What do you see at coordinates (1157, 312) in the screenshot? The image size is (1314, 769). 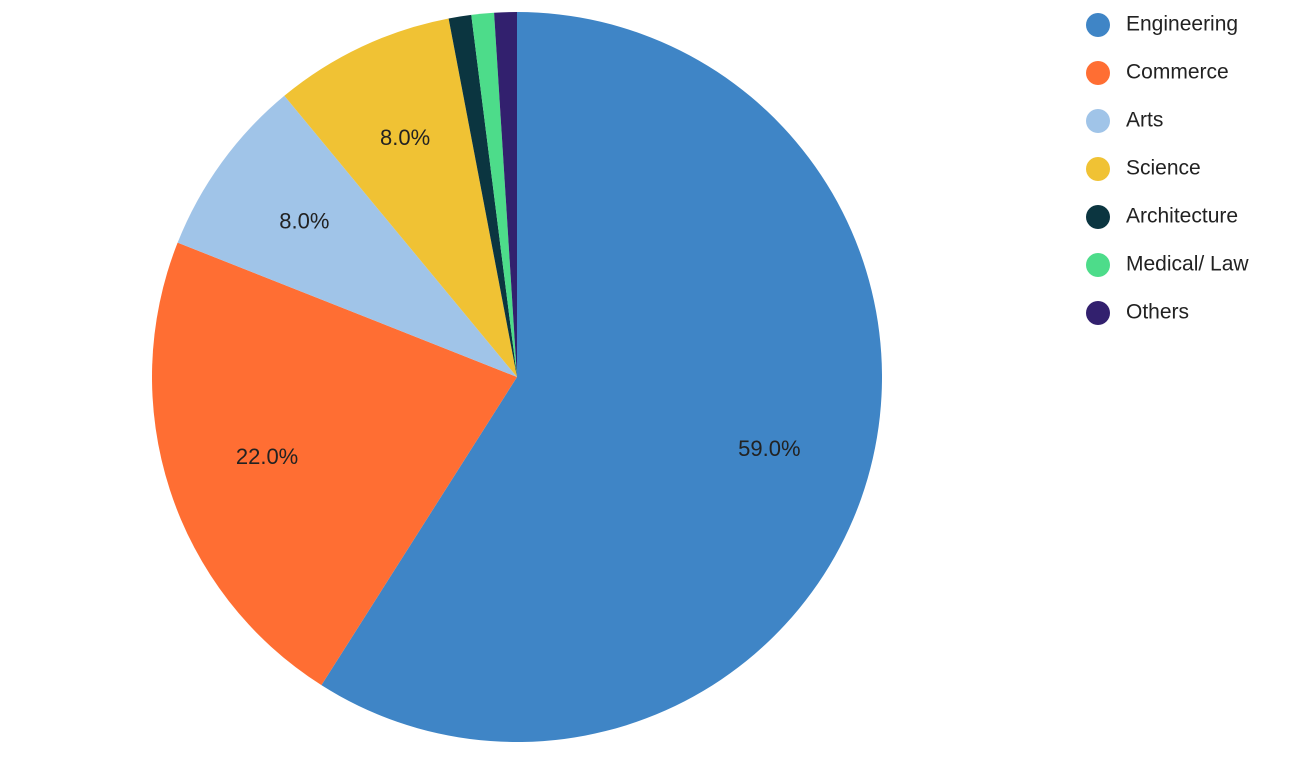 I see `legend-label: Others` at bounding box center [1157, 312].